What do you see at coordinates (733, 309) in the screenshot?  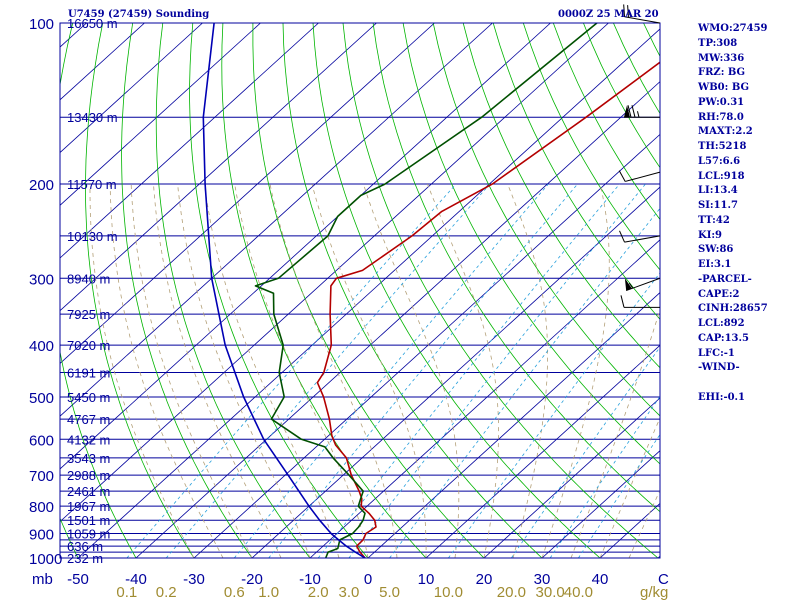 I see `index-cinh: CINH:28657` at bounding box center [733, 309].